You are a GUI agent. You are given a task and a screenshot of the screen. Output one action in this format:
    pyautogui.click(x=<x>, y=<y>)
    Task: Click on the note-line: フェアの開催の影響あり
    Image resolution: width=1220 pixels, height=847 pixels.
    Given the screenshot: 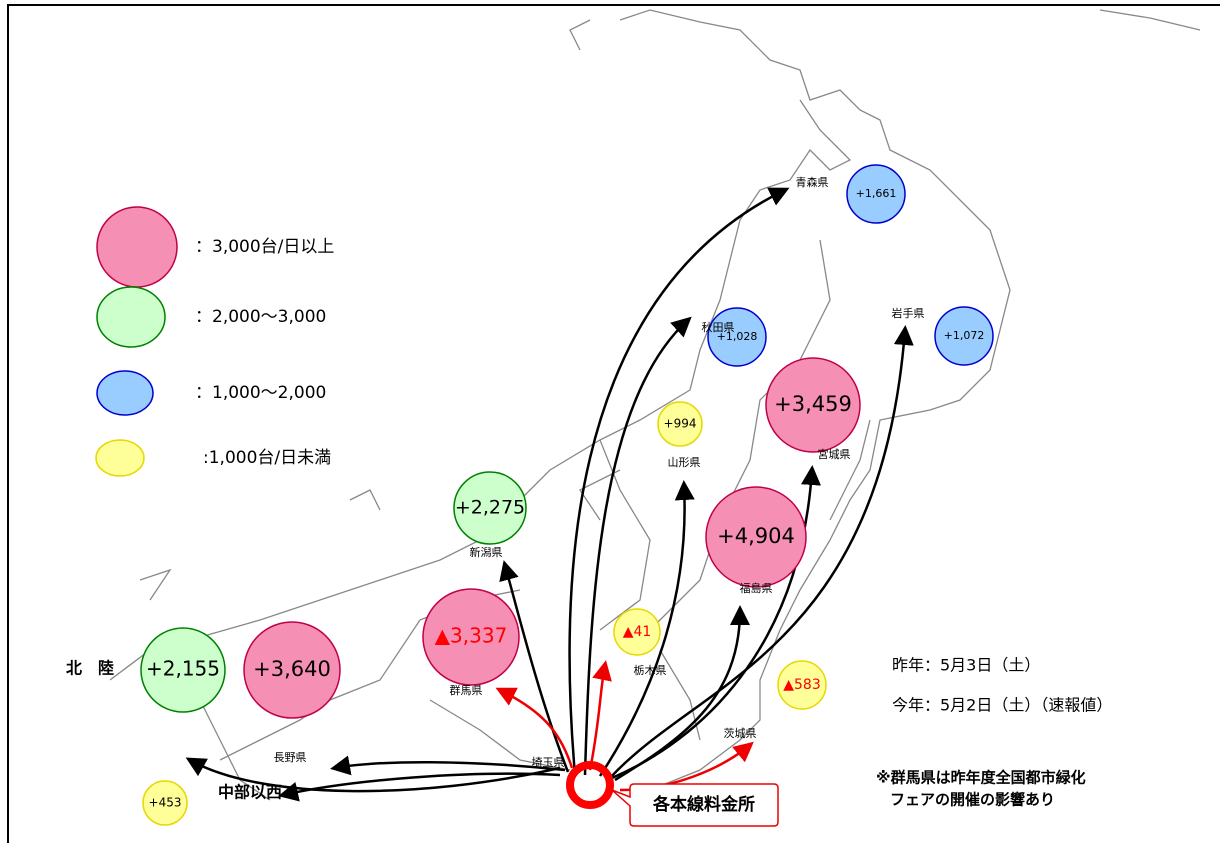 What is the action you would take?
    pyautogui.click(x=972, y=800)
    